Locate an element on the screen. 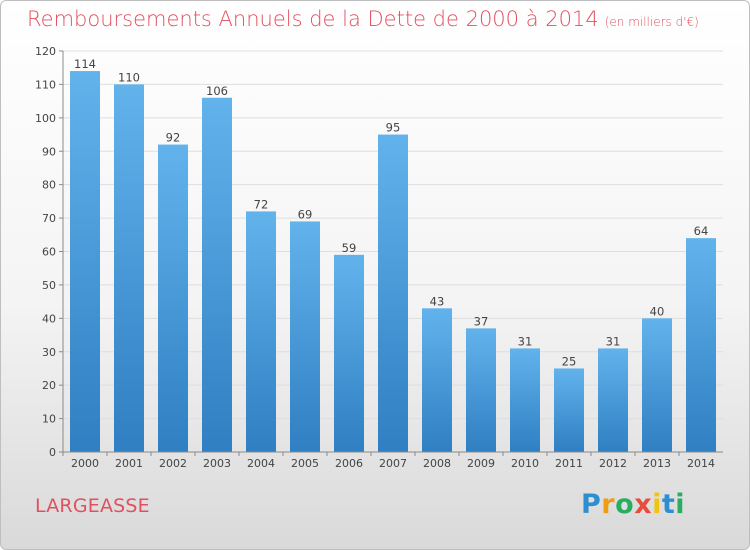  y-tick-label: 120 is located at coordinates (45, 51).